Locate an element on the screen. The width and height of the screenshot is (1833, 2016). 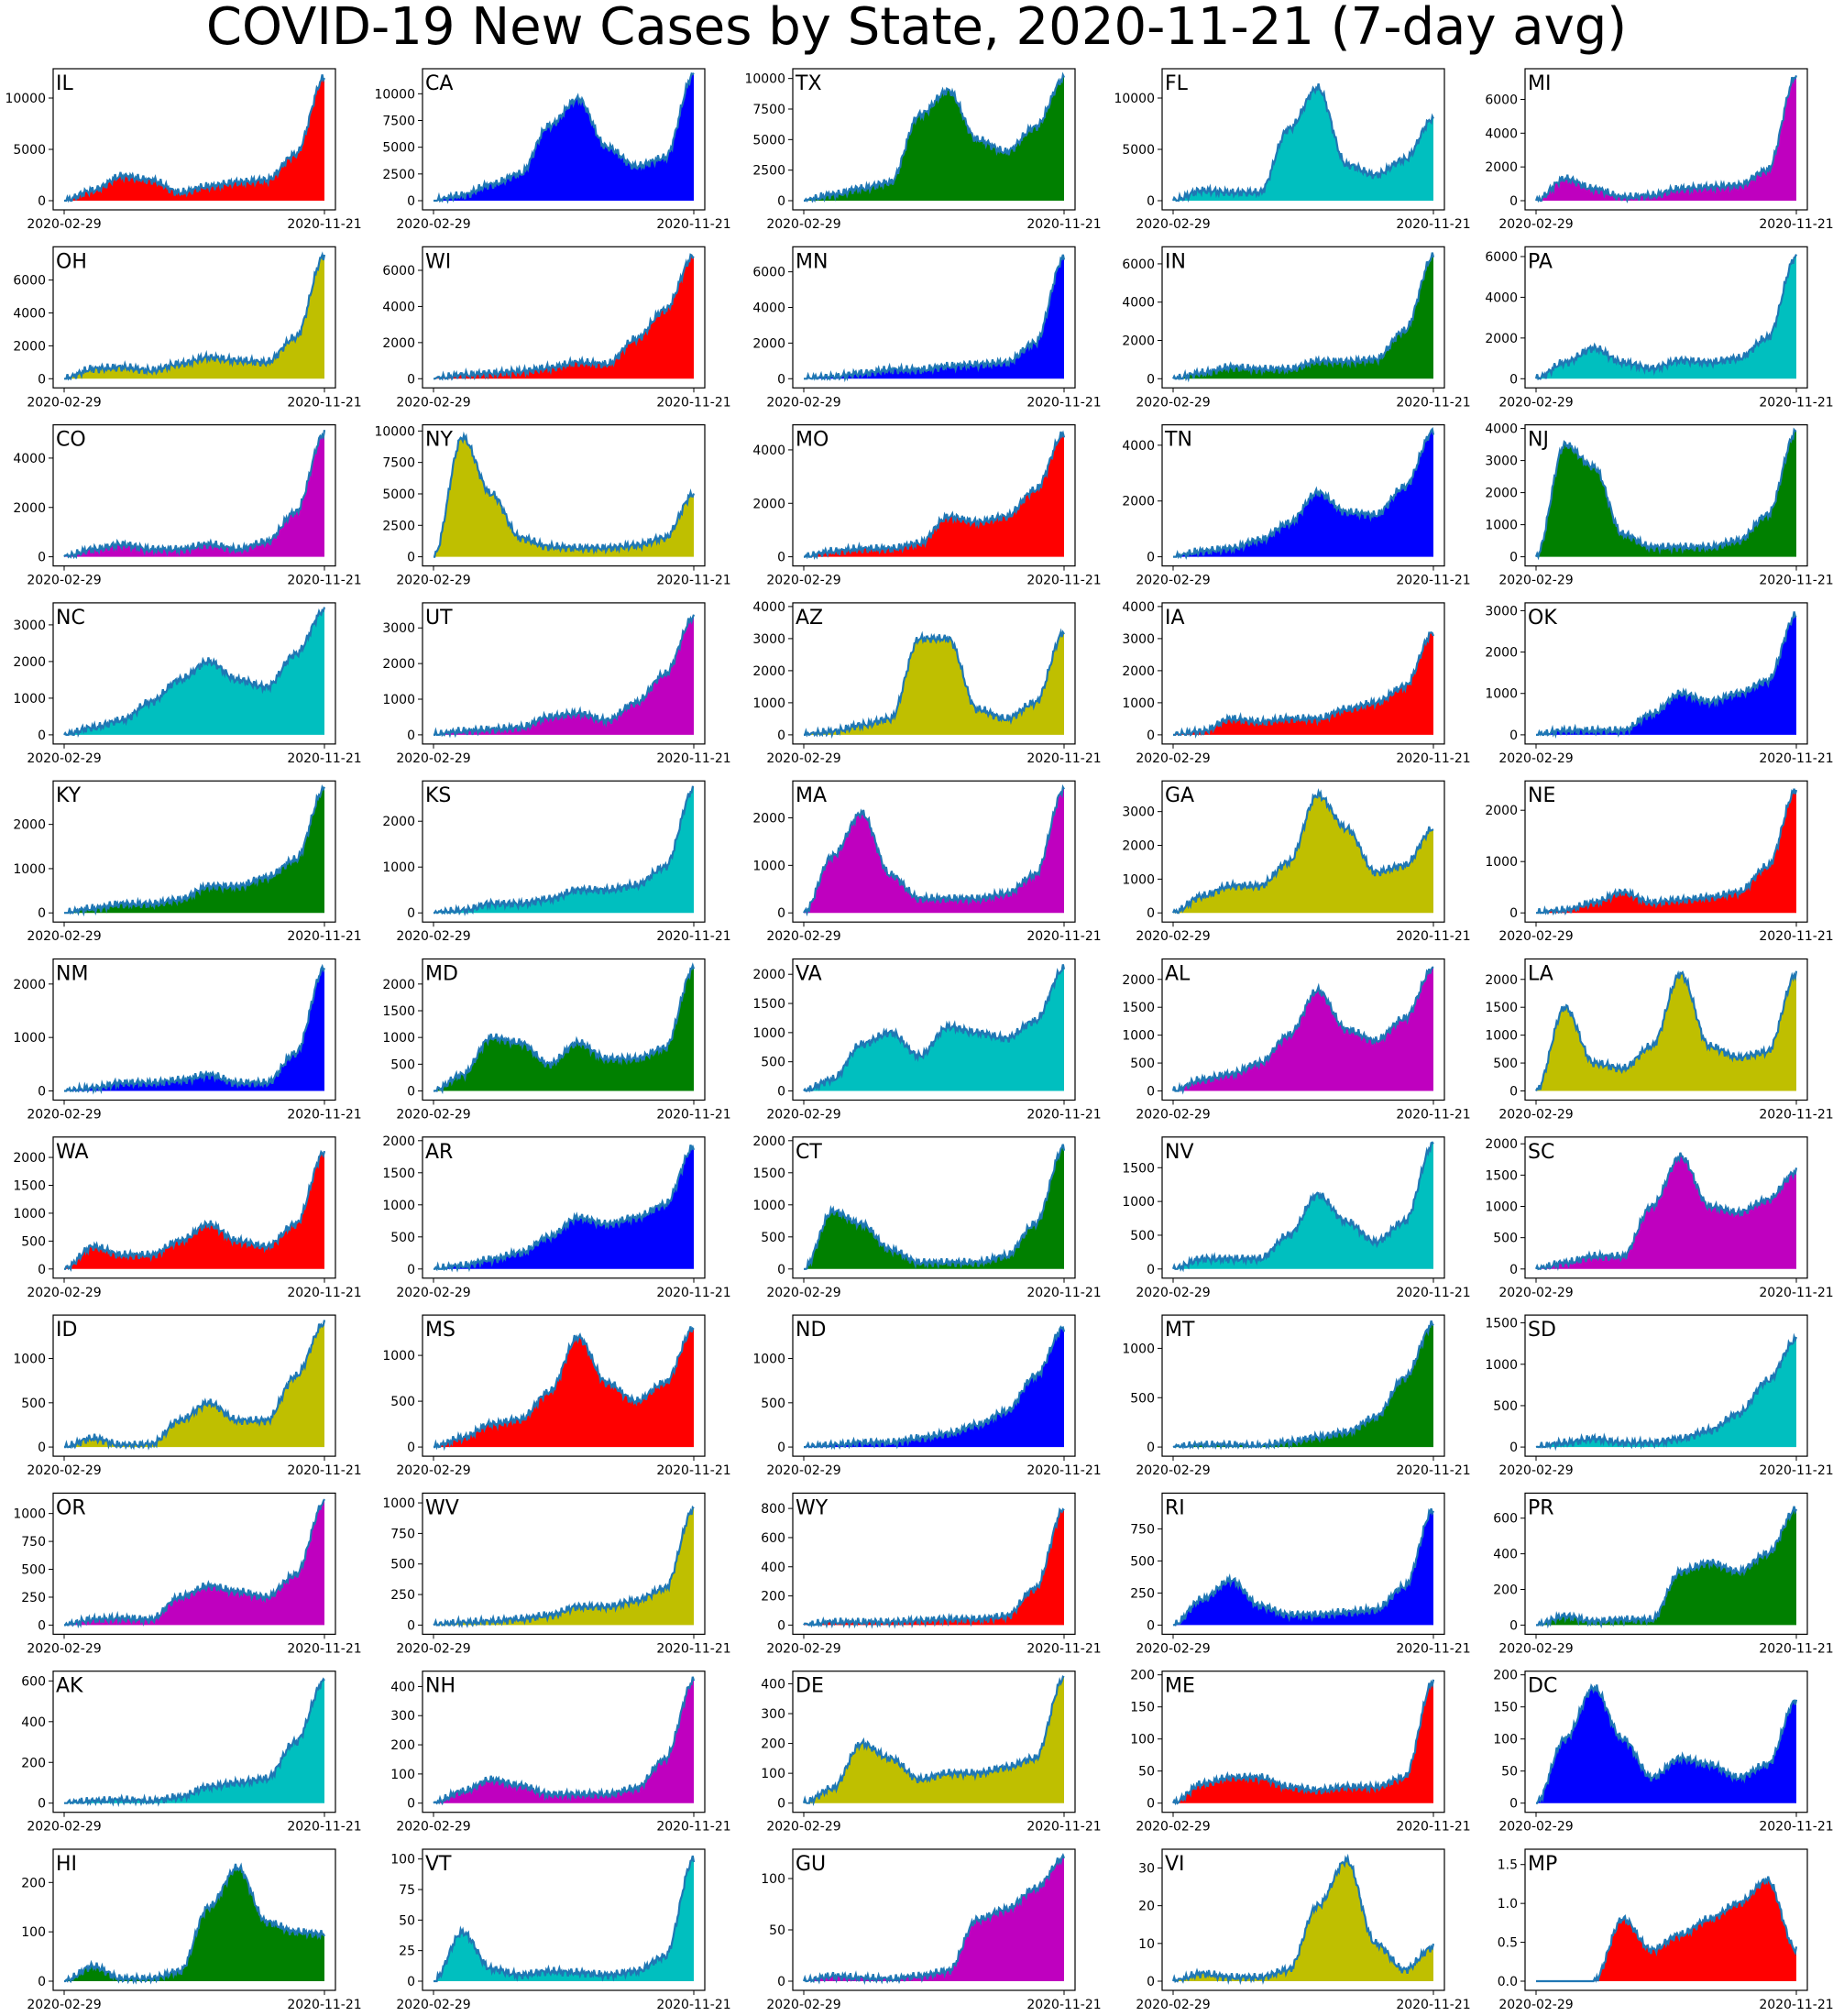
panel-or: 0 250 500 750 1000 2020-02-29 2020-11-21 OR is located at coordinates (187, 1574).